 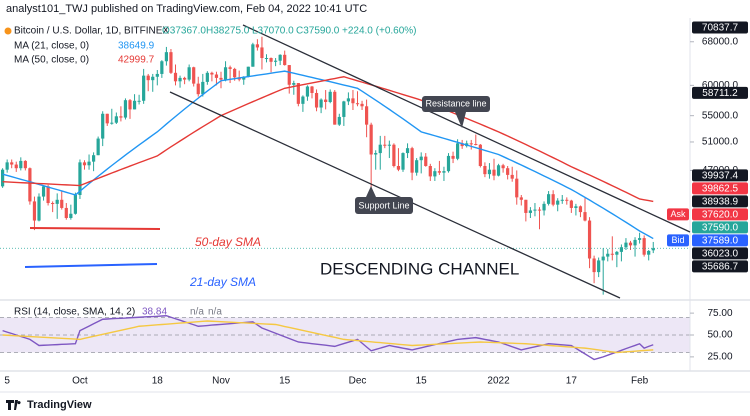 I want to click on symbol-icon, so click(x=8, y=31).